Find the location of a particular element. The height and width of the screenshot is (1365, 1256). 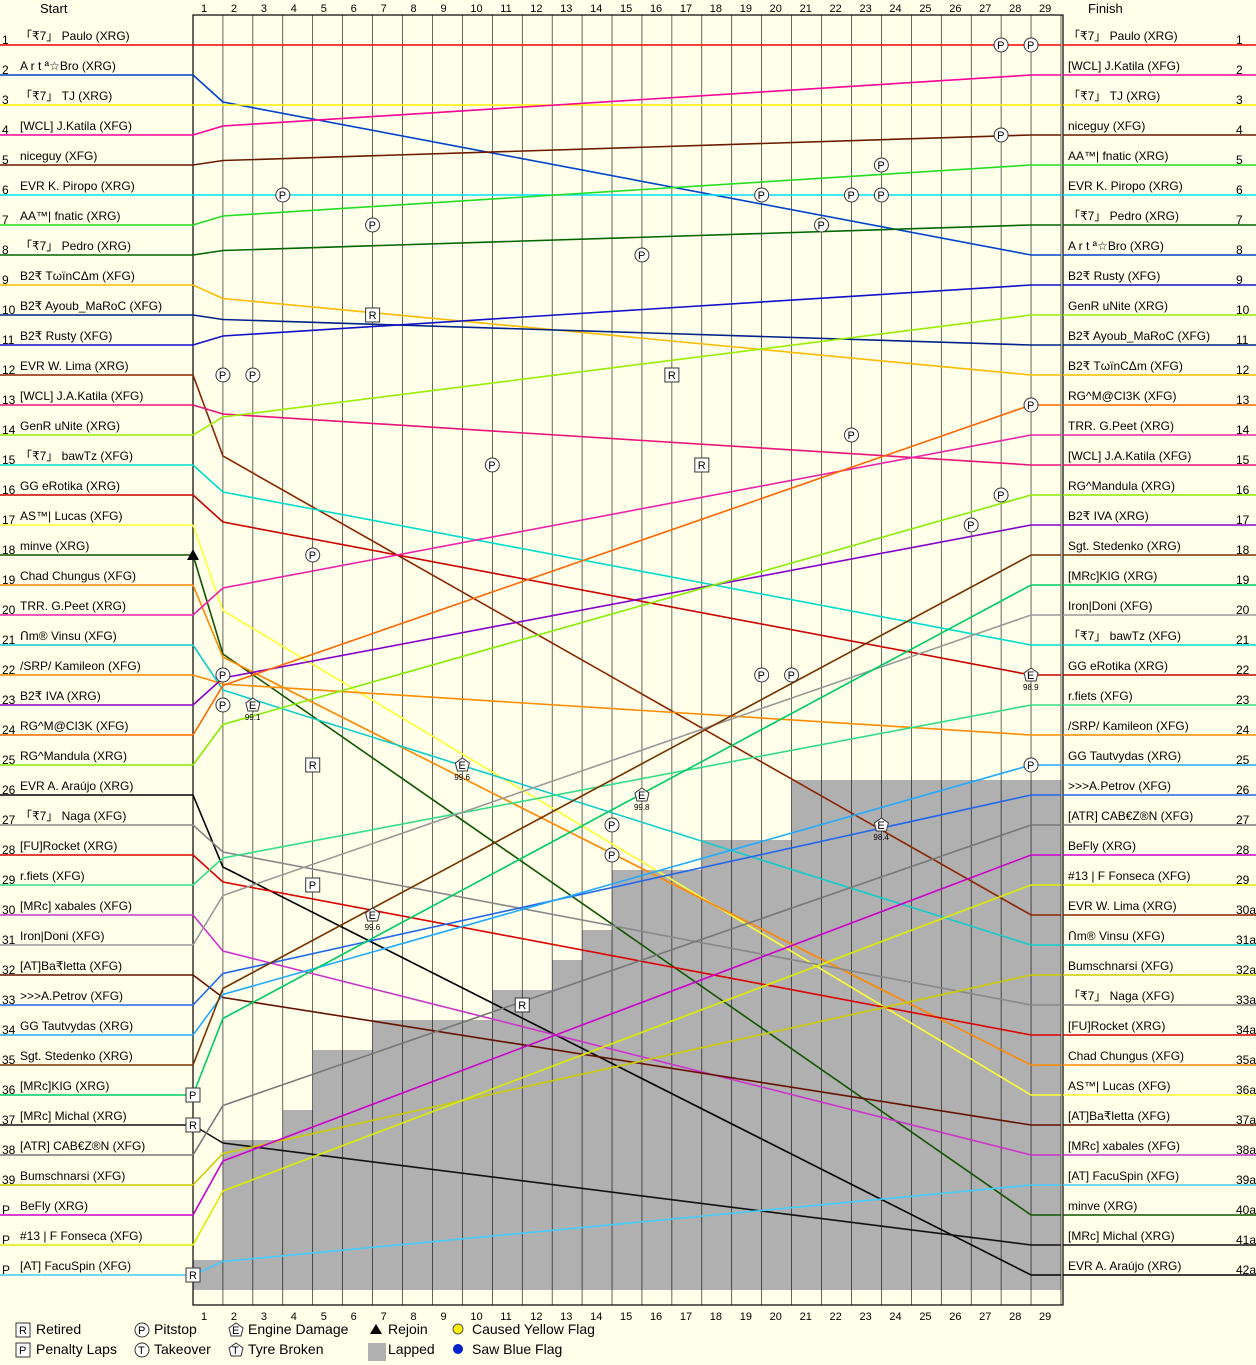

lap-tick-label: 8 is located at coordinates (414, 9).